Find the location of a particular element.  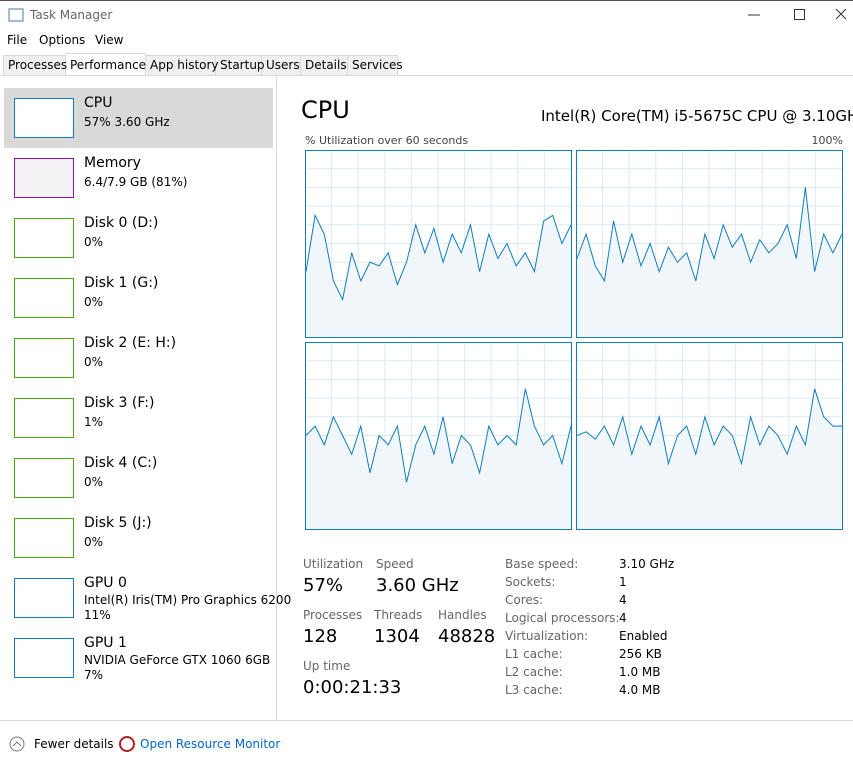

device-model: Intel(R) Iris(TM) Pro Graphics 6200 is located at coordinates (188, 600).